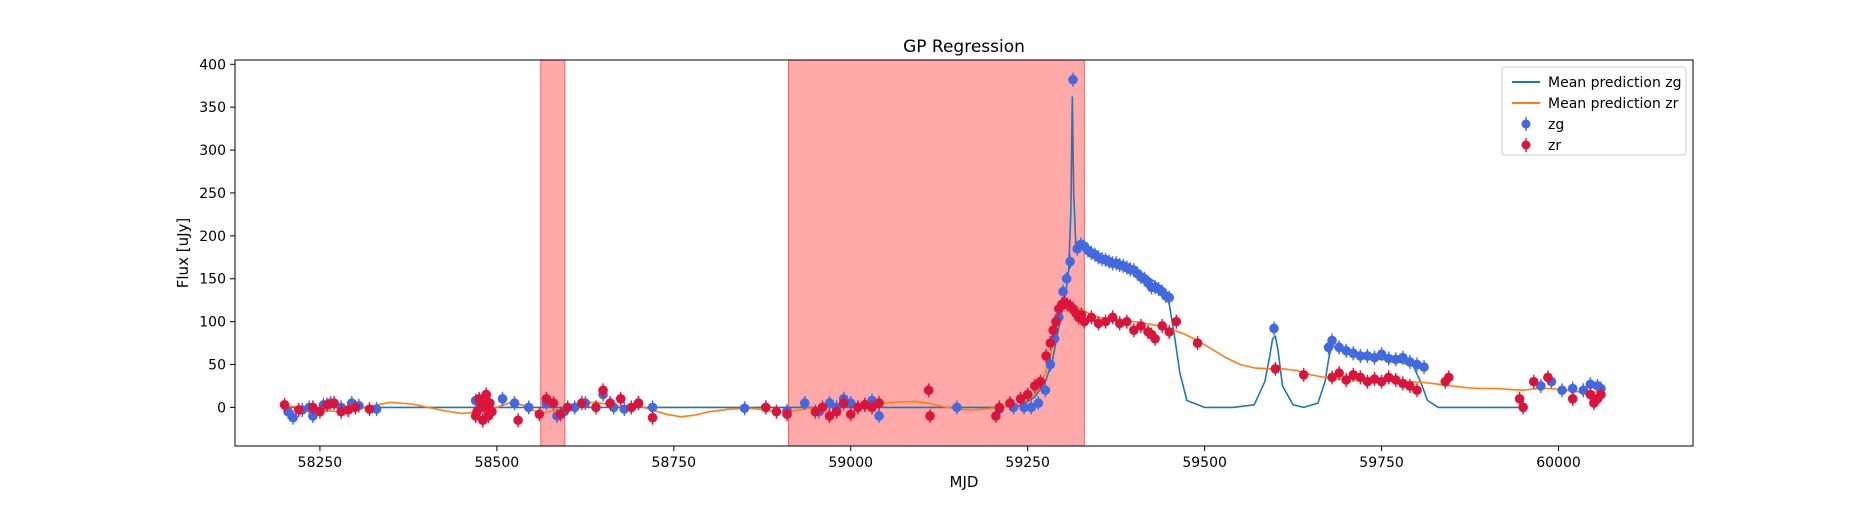  I want to click on y-tick-label: 0, so click(221, 408).